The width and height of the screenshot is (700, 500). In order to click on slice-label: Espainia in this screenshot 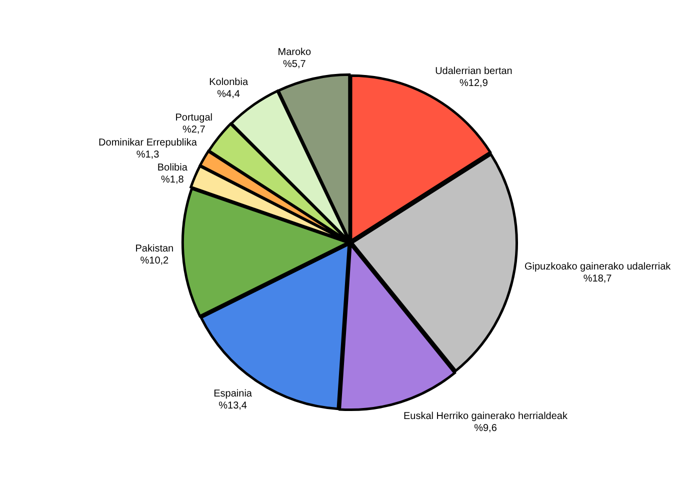, I will do `click(233, 394)`.